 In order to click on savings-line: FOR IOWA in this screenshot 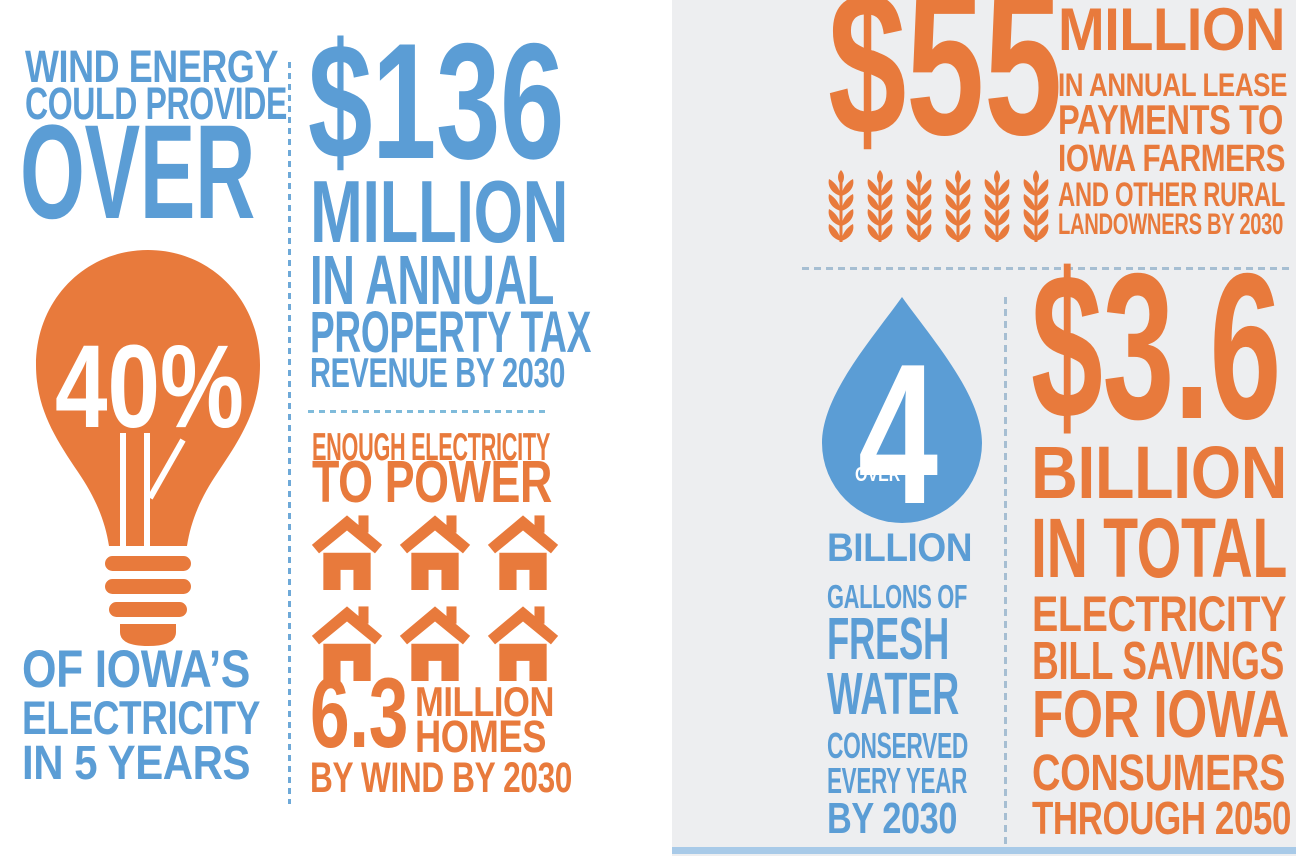, I will do `click(1160, 714)`.